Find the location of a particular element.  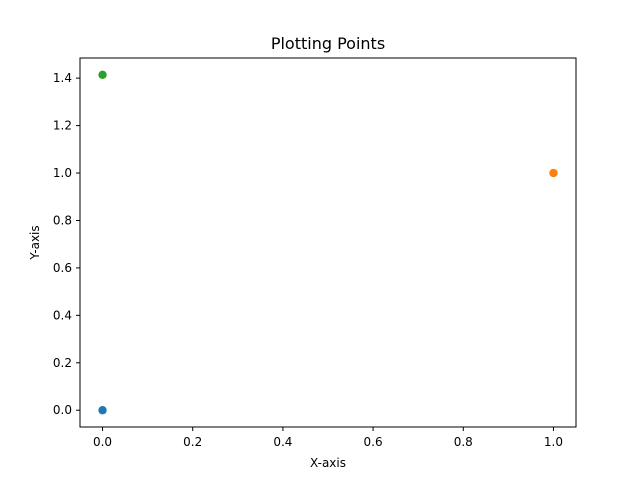

x-tick-label: 0.8 is located at coordinates (463, 442).